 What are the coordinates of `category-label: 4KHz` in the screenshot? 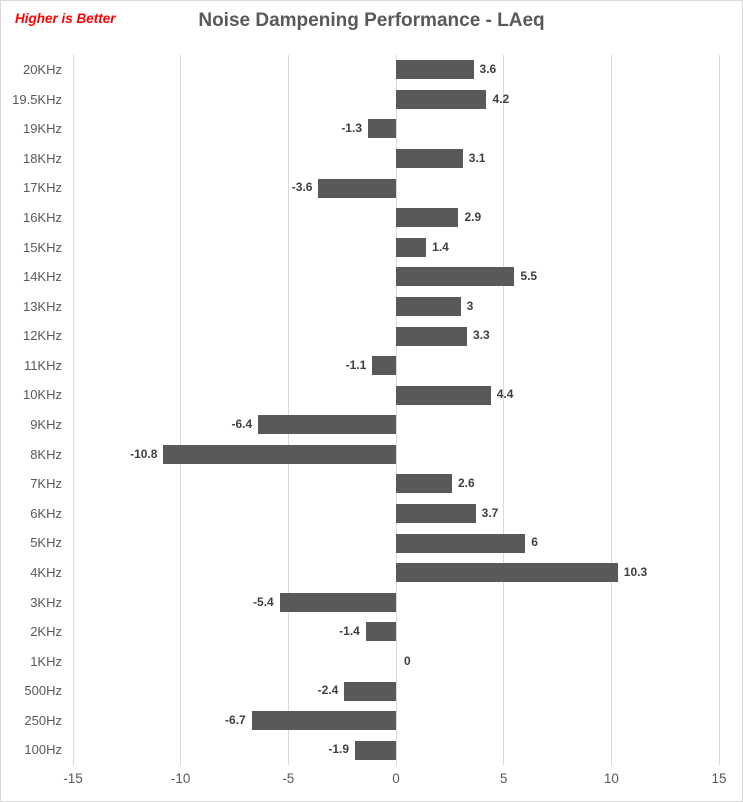 It's located at (46, 572).